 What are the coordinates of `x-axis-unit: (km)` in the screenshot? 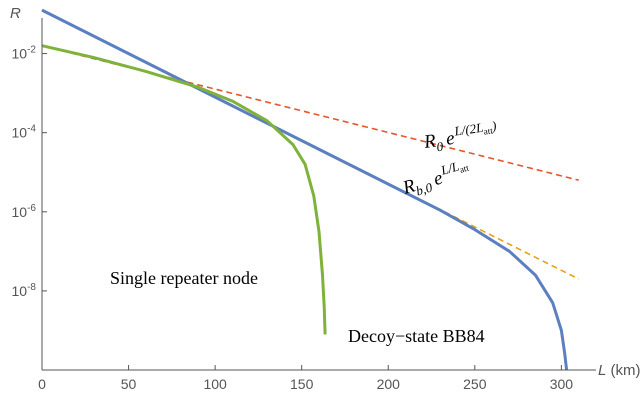 It's located at (623, 370).